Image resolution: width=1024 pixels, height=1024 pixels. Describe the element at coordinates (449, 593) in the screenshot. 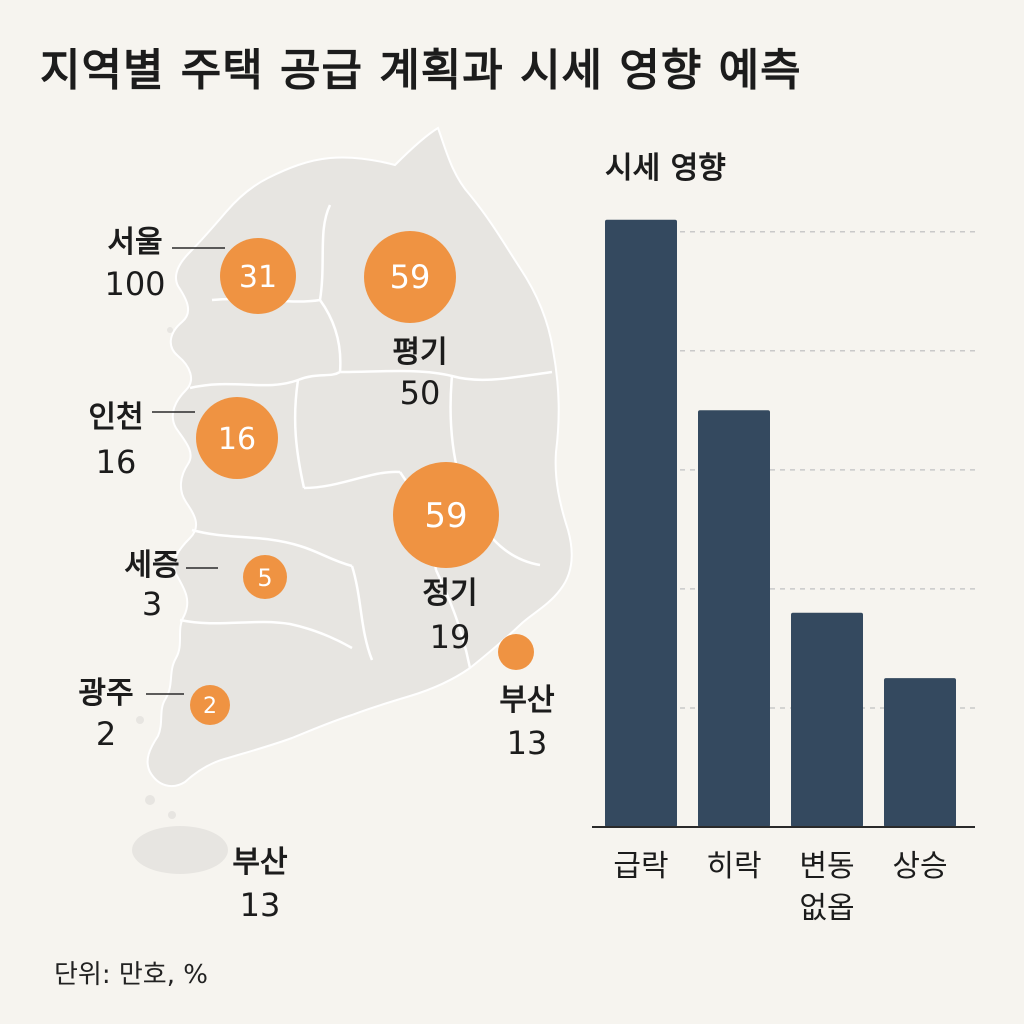

I see `region-name-5: 정기` at that location.